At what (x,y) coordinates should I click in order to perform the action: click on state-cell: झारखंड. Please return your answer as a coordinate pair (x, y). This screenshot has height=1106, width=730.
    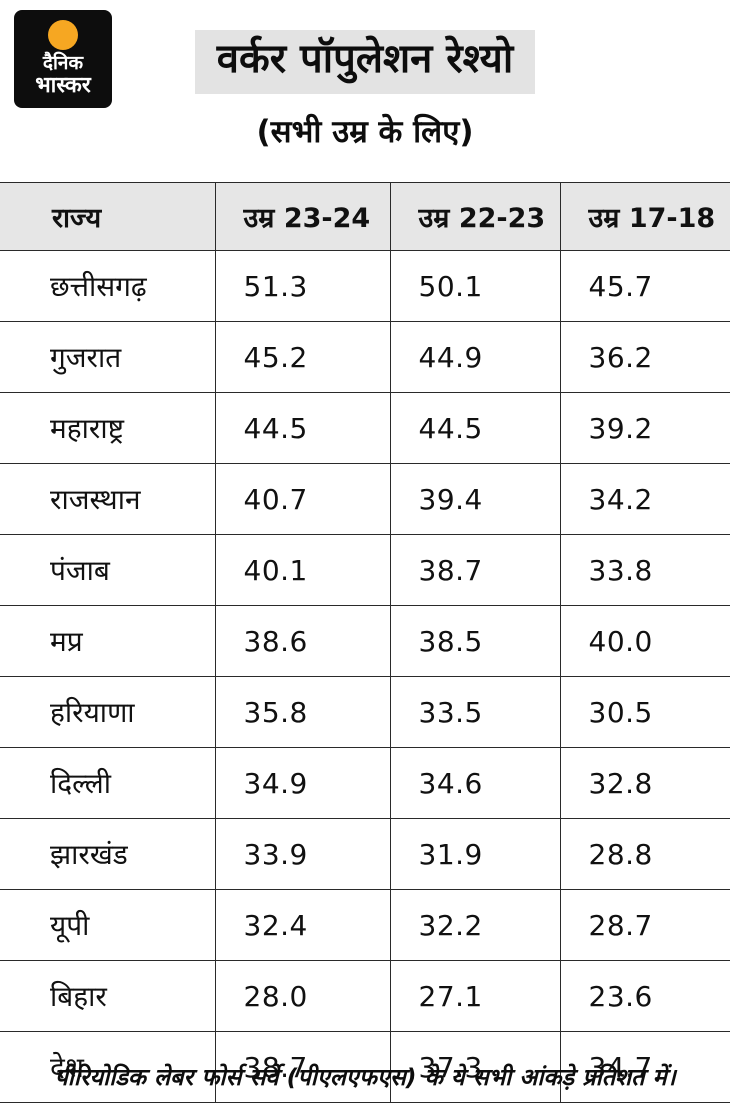
    Looking at the image, I should click on (107, 854).